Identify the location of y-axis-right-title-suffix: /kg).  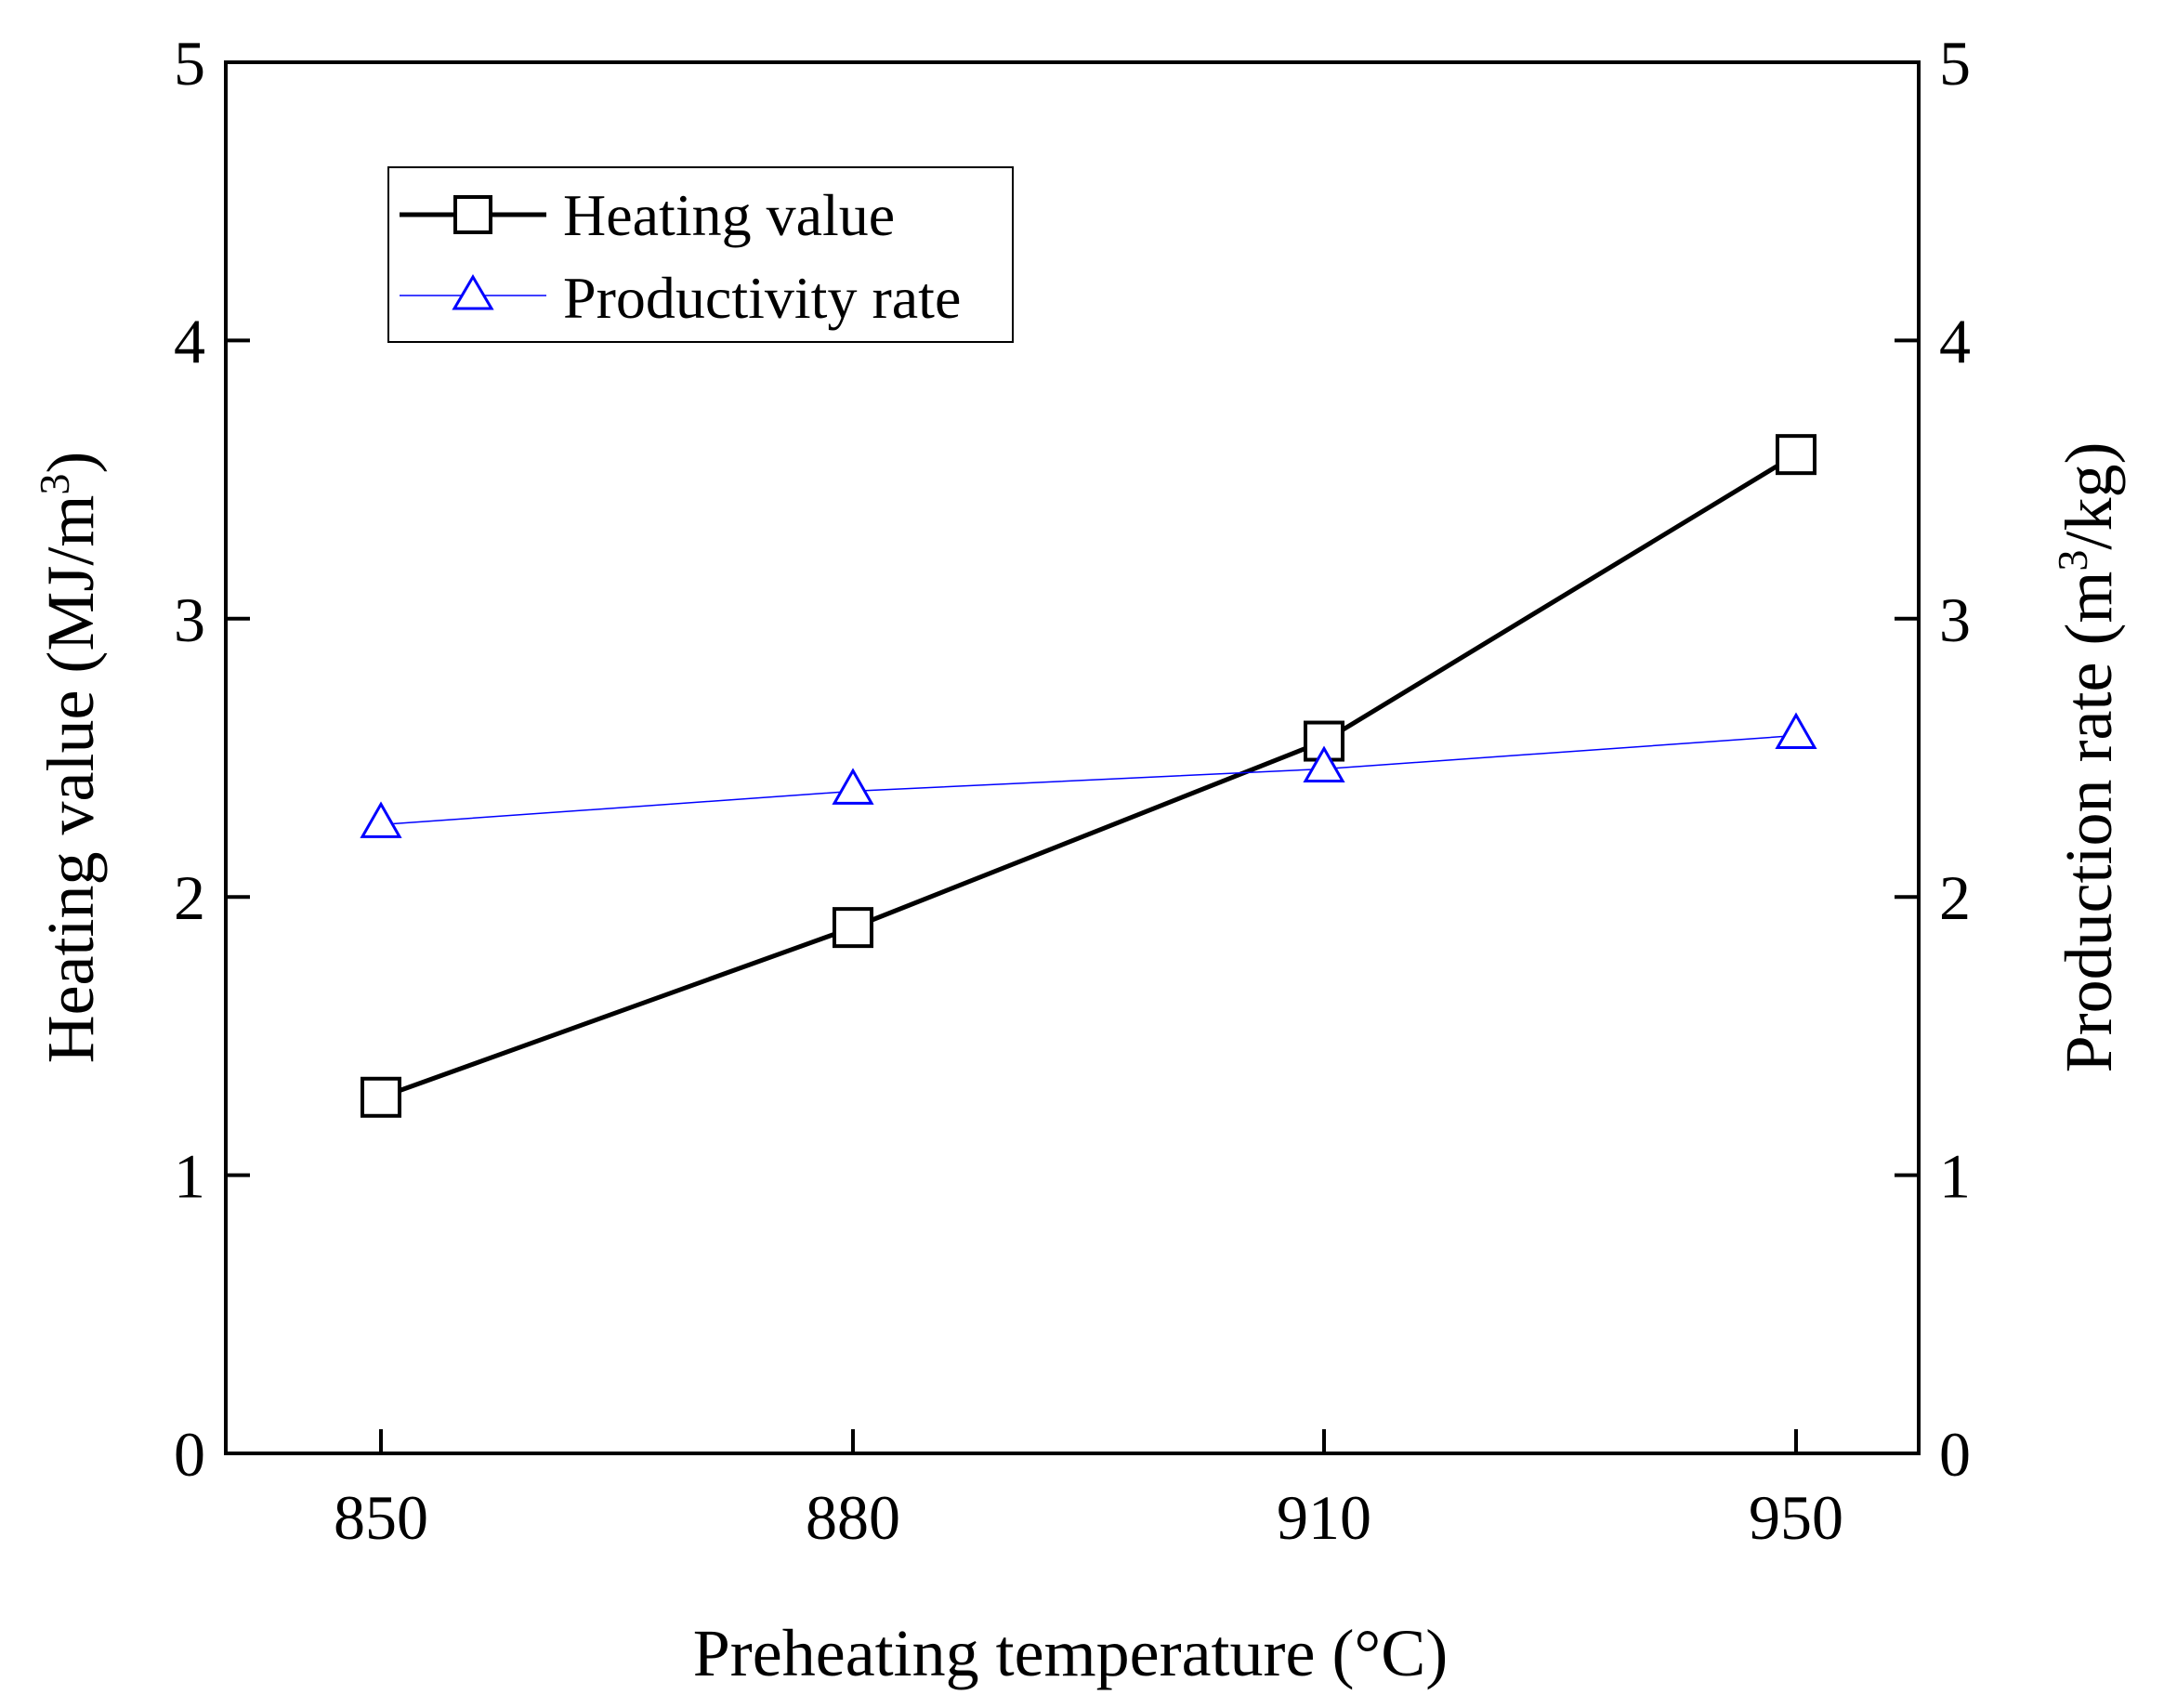
(2089, 496).